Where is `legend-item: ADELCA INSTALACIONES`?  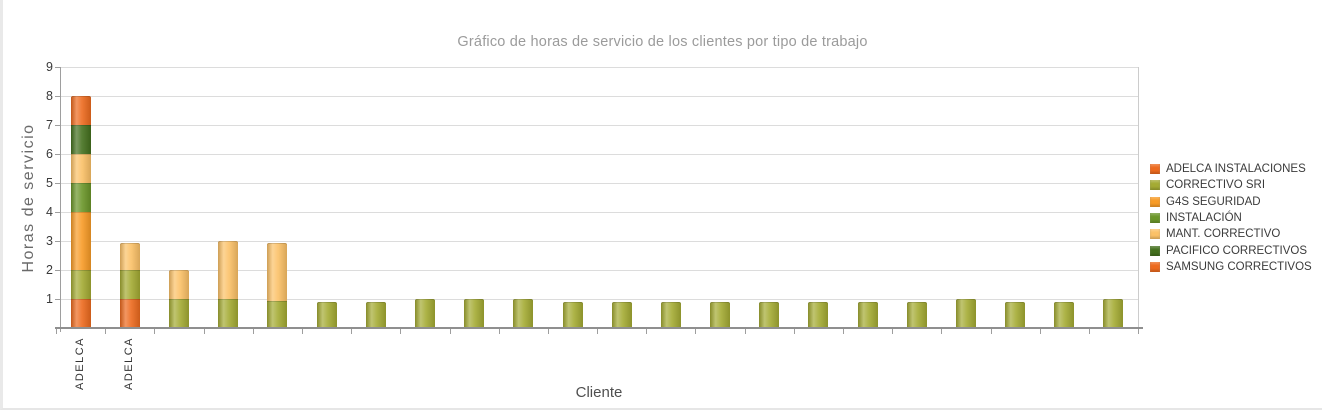
legend-item: ADELCA INSTALACIONES is located at coordinates (1231, 169).